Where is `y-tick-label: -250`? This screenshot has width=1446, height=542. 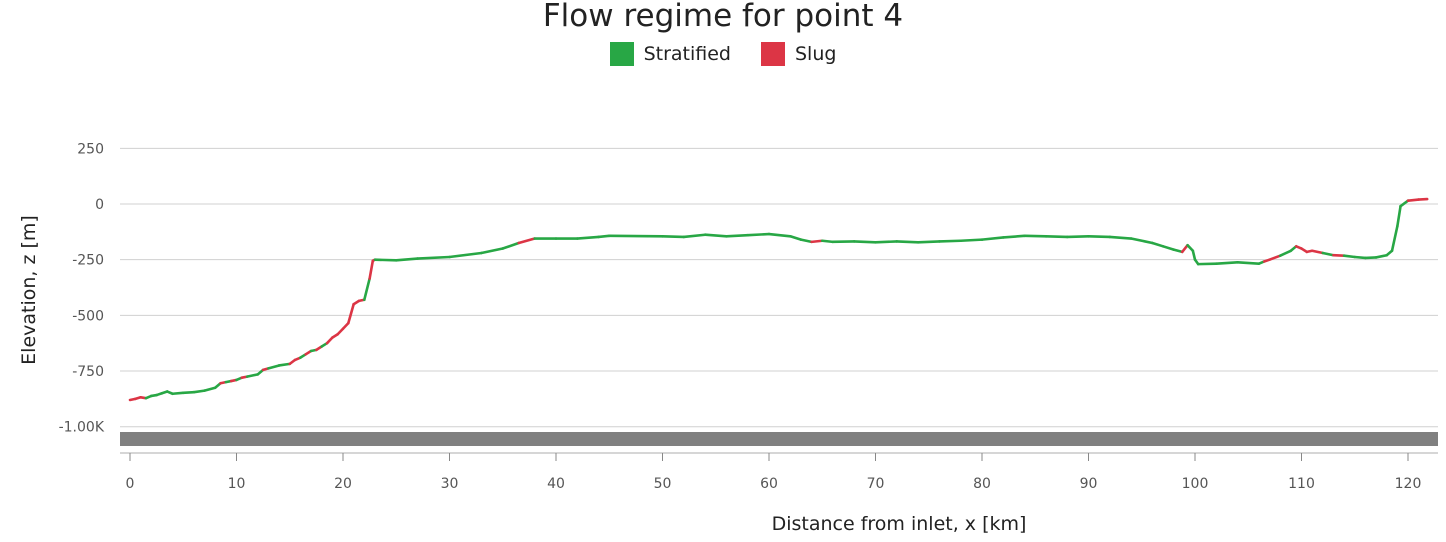 y-tick-label: -250 is located at coordinates (88, 261).